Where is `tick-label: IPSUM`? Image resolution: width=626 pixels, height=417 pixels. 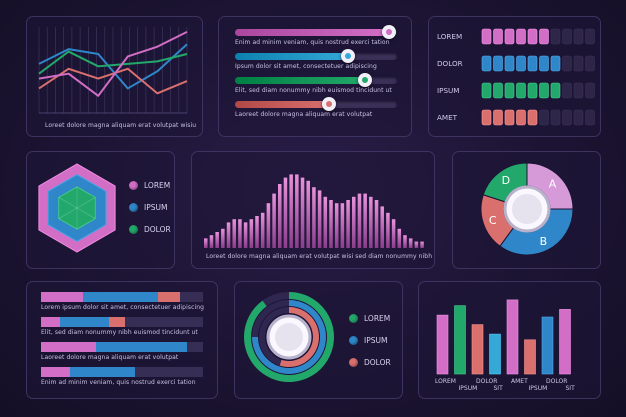
tick-label: IPSUM is located at coordinates (468, 388).